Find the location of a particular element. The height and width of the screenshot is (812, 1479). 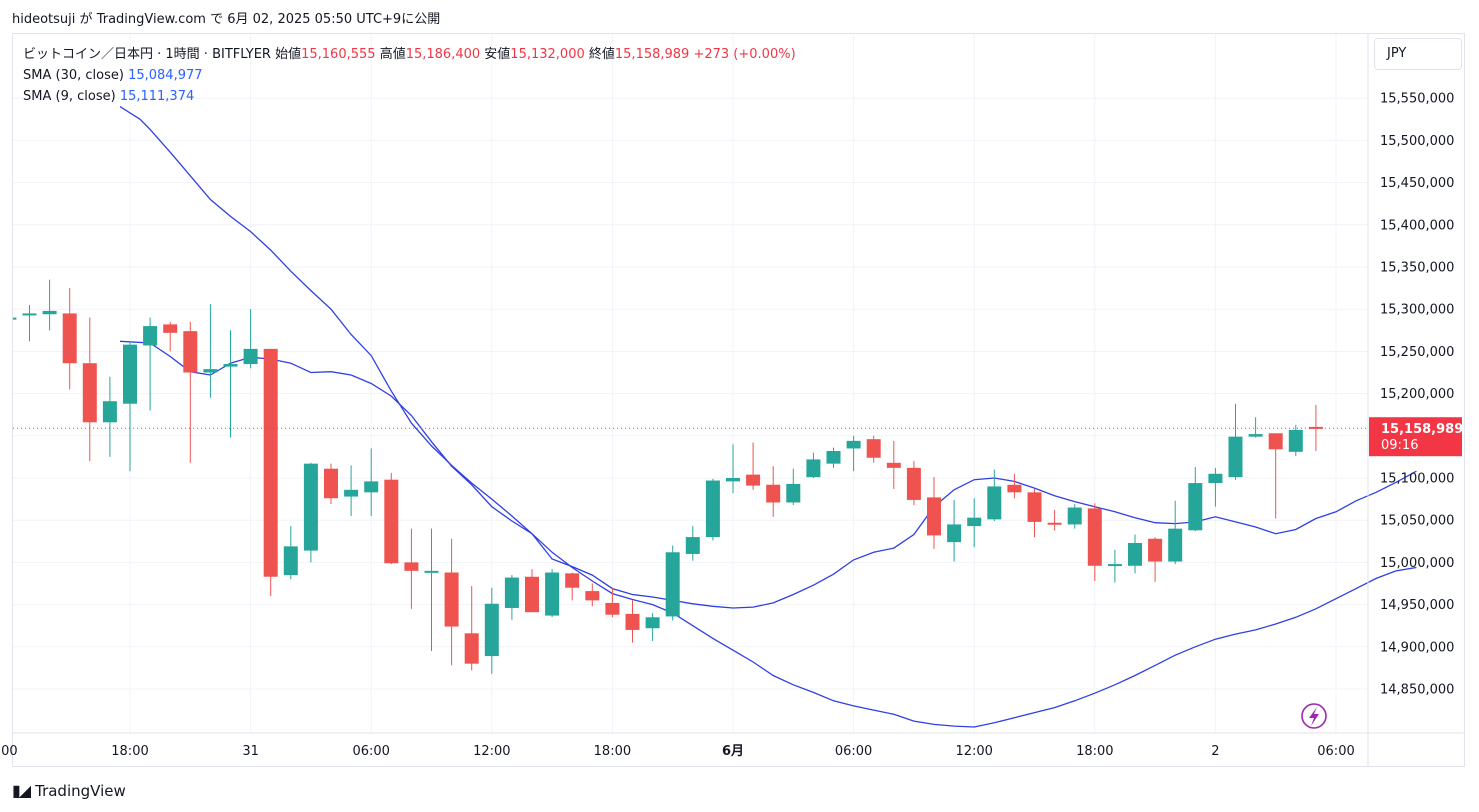

price-tick-label: 15,200,000 is located at coordinates (1417, 394).